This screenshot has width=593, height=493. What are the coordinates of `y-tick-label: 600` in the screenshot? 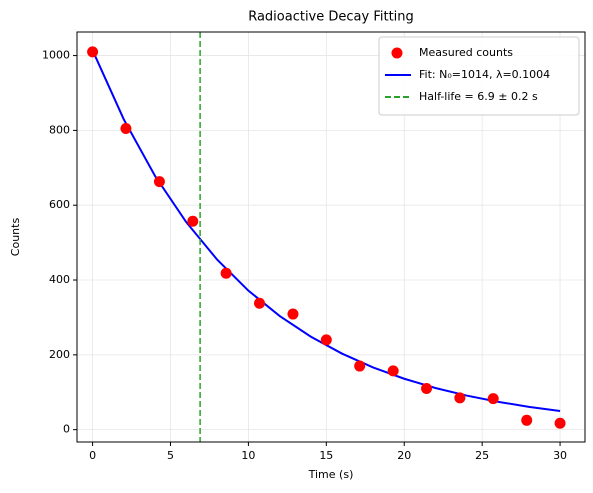 It's located at (59, 204).